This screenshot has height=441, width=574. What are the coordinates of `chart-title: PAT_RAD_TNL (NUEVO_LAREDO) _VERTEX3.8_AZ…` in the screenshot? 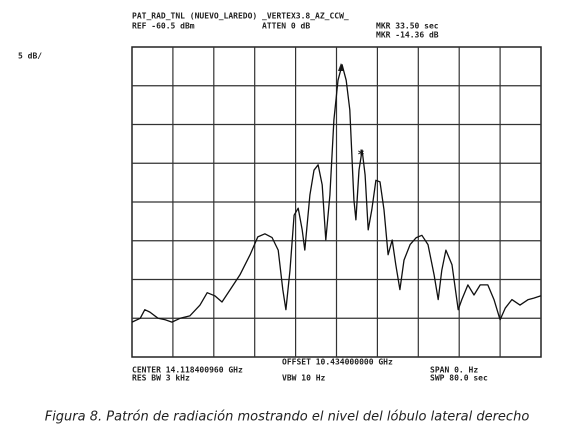 It's located at (240, 16).